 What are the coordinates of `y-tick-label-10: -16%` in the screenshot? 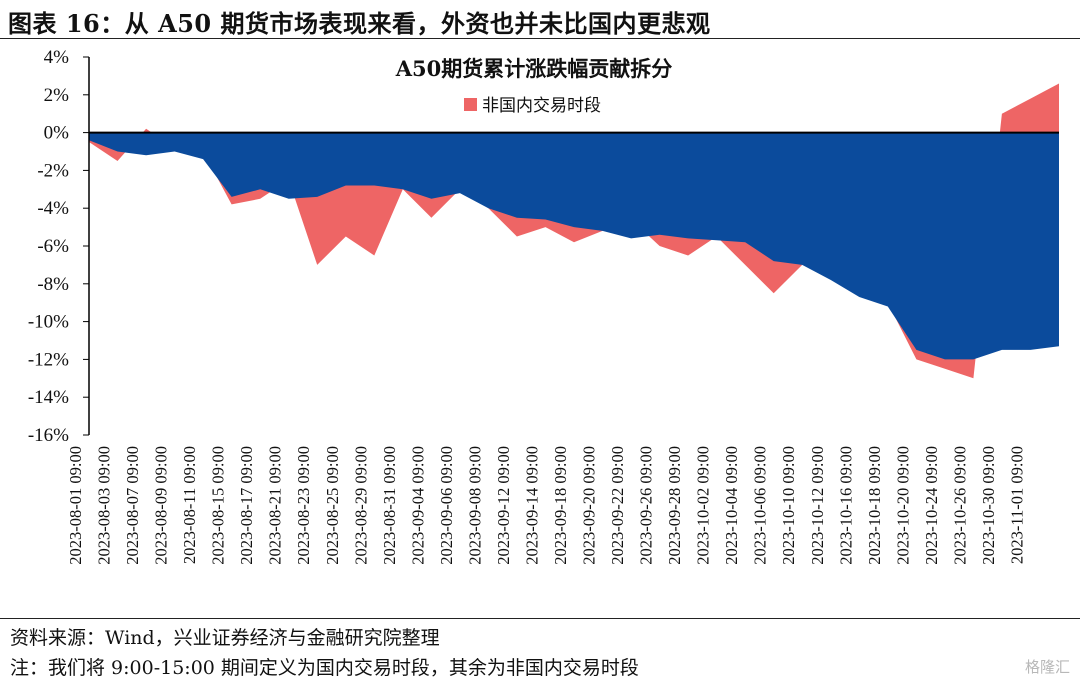 It's located at (48, 435).